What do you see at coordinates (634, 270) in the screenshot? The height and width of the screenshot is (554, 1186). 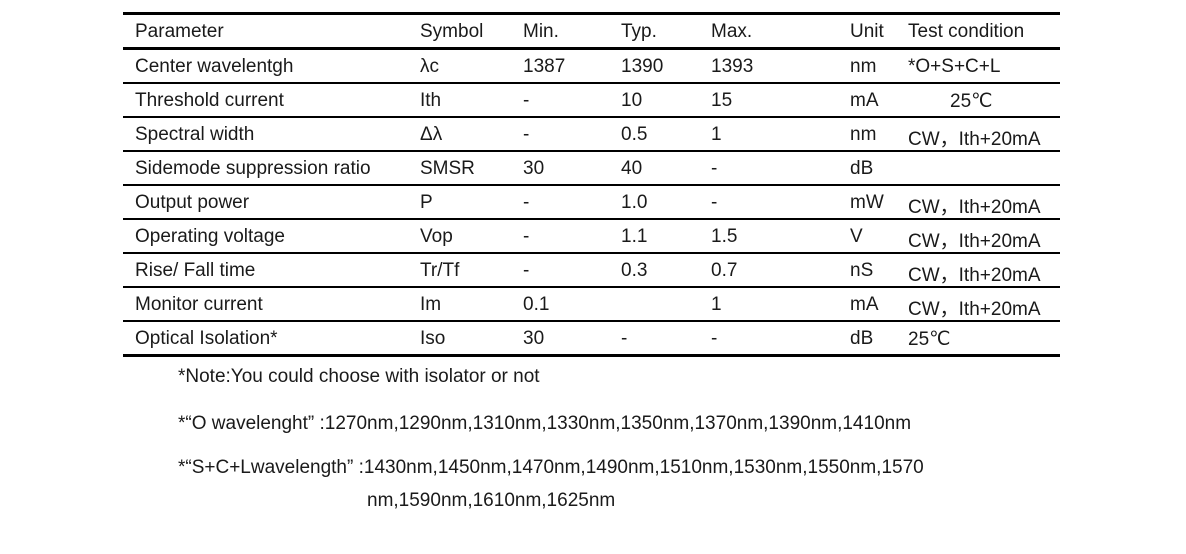 I see `cell-typ: 0.3` at bounding box center [634, 270].